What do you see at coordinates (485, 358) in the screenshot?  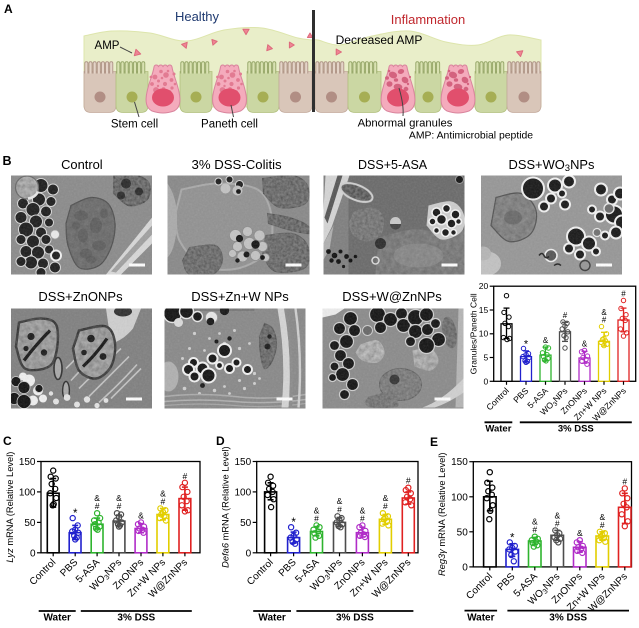 I see `svg-text: 5` at bounding box center [485, 358].